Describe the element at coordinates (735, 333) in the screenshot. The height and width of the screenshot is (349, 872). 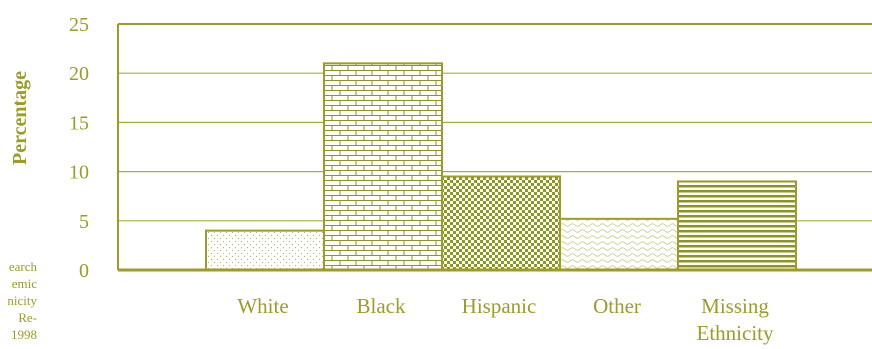
I see `x-tick-label: Ethnicity` at that location.